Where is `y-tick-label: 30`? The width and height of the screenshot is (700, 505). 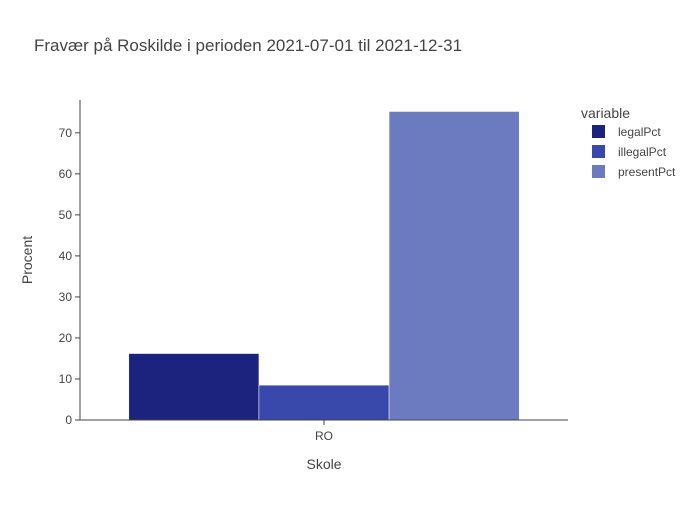
y-tick-label: 30 is located at coordinates (66, 297).